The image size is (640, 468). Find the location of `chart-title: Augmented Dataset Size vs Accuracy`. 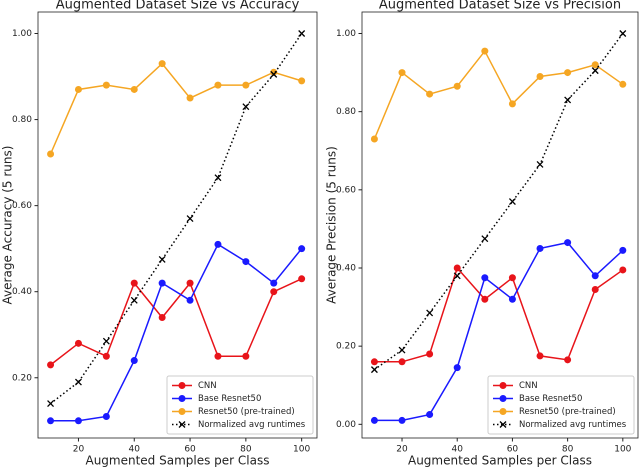

chart-title: Augmented Dataset Size vs Accuracy is located at coordinates (178, 6).